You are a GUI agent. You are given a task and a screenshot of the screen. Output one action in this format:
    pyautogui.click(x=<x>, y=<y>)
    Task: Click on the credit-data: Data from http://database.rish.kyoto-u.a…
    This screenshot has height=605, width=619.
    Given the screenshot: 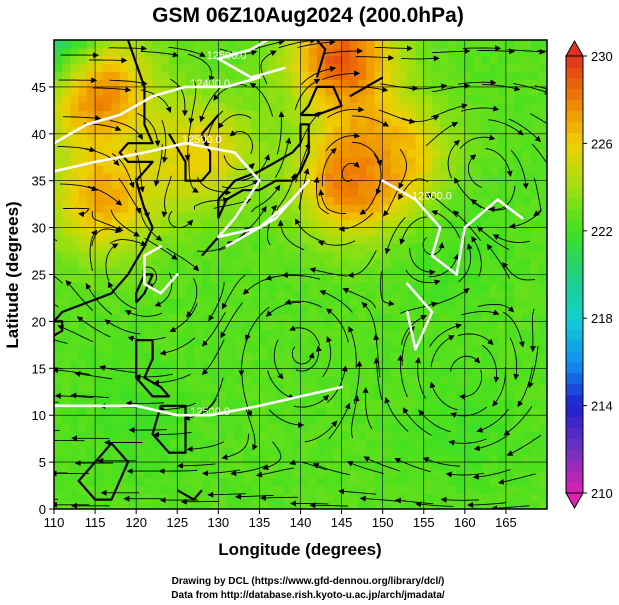 What is the action you would take?
    pyautogui.click(x=308, y=595)
    